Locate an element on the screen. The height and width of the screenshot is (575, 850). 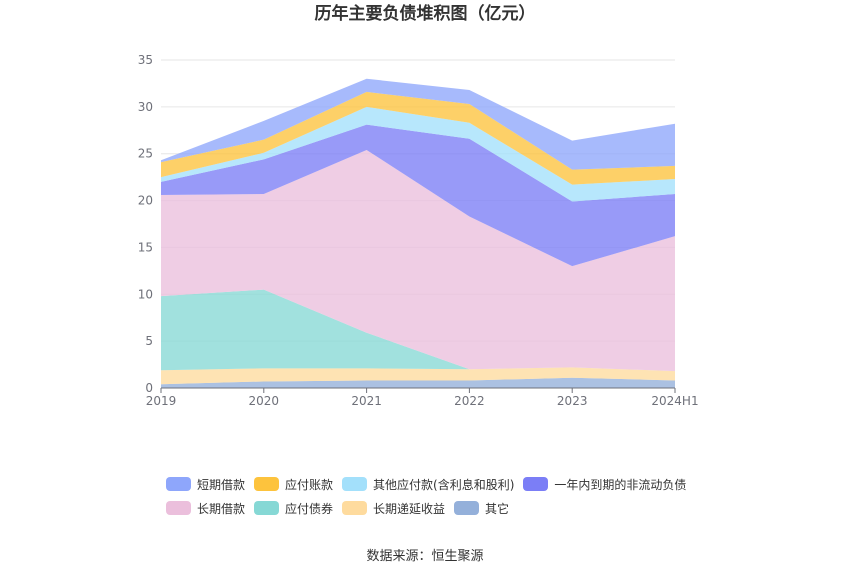
legend-item: 其他应付款(含利息和股利) is located at coordinates (428, 484).